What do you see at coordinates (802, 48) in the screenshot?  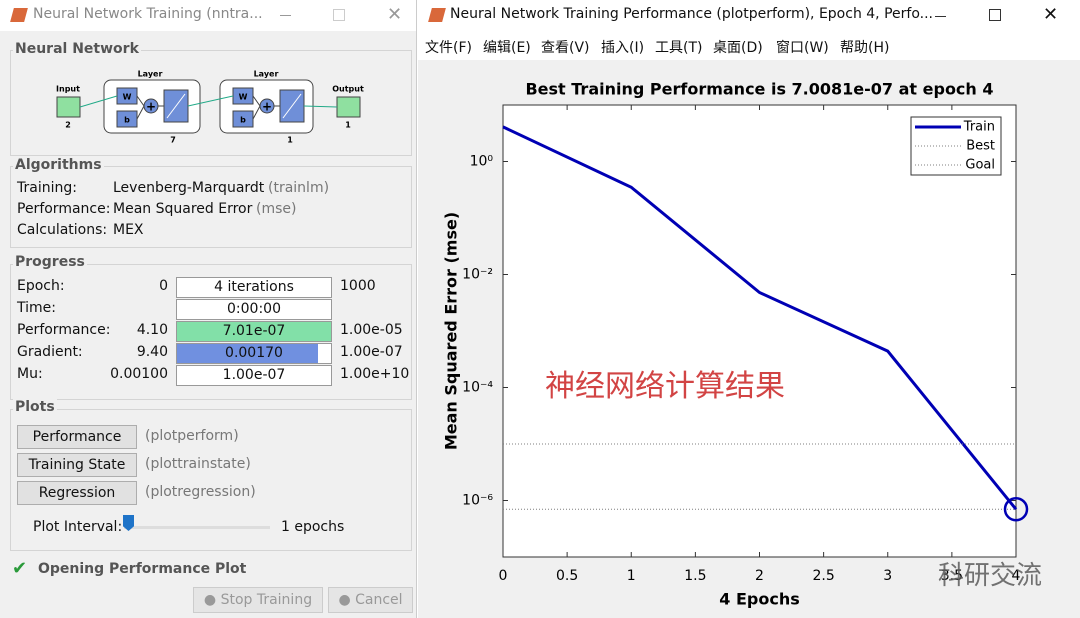 I see `menu-item: 窗口(W)` at bounding box center [802, 48].